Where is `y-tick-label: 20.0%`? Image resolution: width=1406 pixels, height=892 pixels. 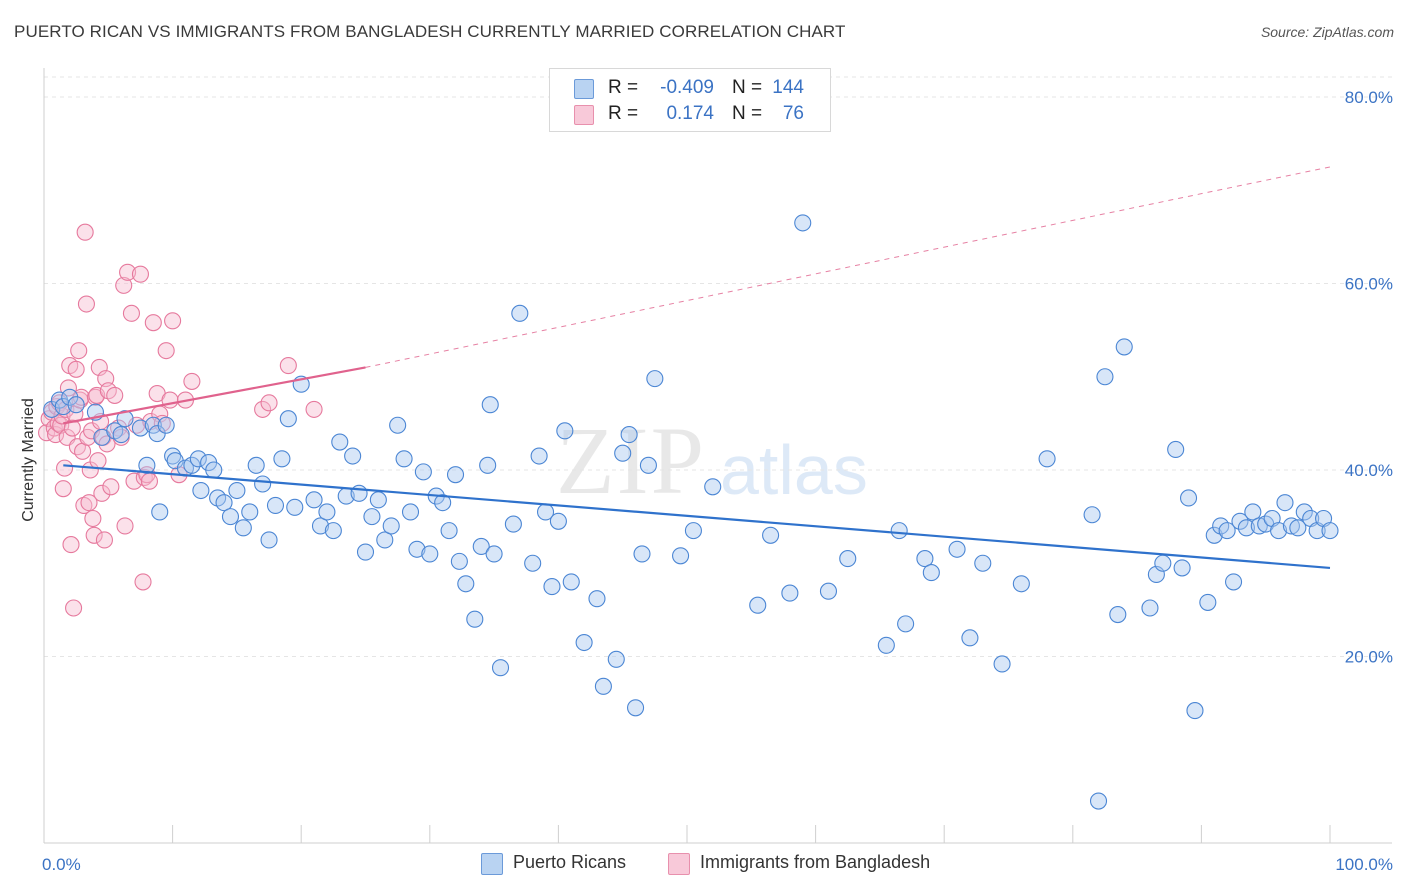 y-tick-label: 20.0% is located at coordinates (1369, 657).